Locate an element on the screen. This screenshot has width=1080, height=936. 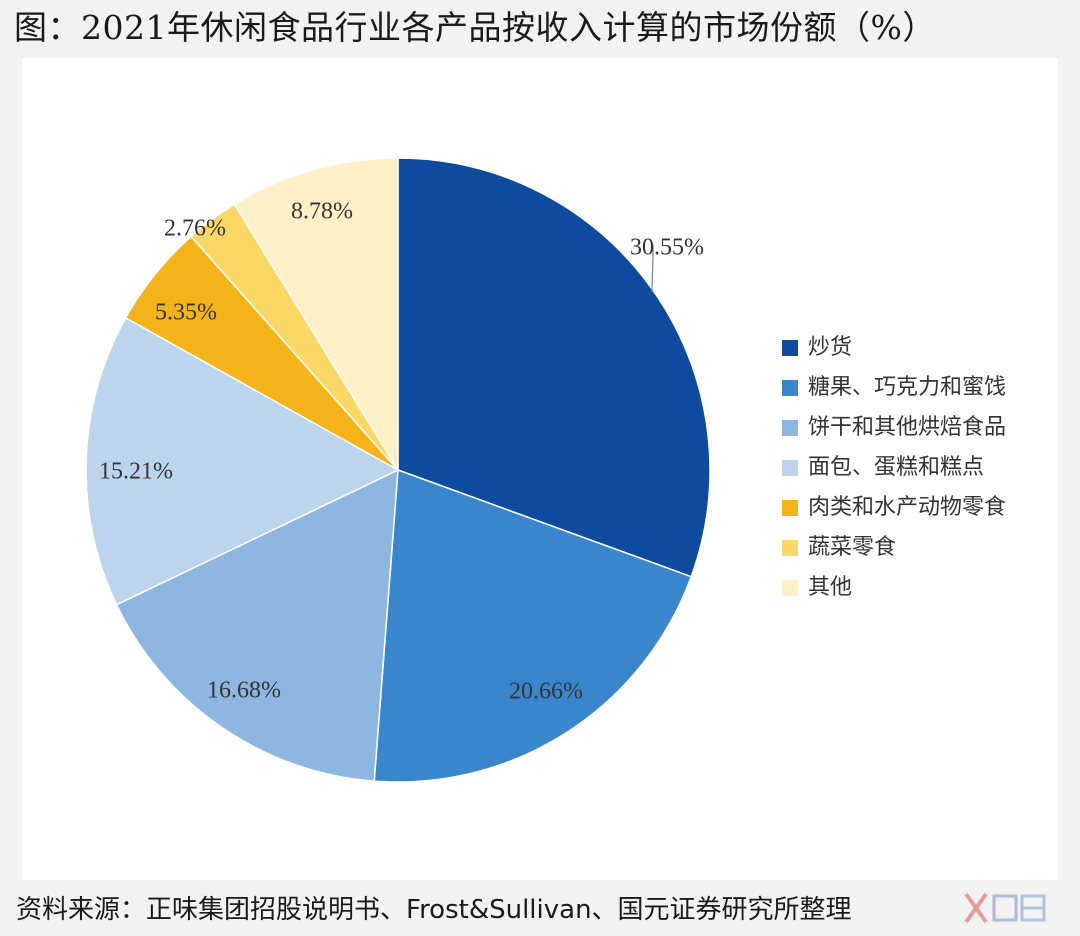
data-label-3: 16.68% is located at coordinates (244, 691).